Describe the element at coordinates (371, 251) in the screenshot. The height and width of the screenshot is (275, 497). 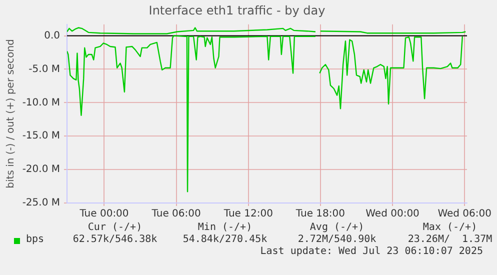
I see `text: Last update: Wed Jul 23 06:10:07 2025` at that location.